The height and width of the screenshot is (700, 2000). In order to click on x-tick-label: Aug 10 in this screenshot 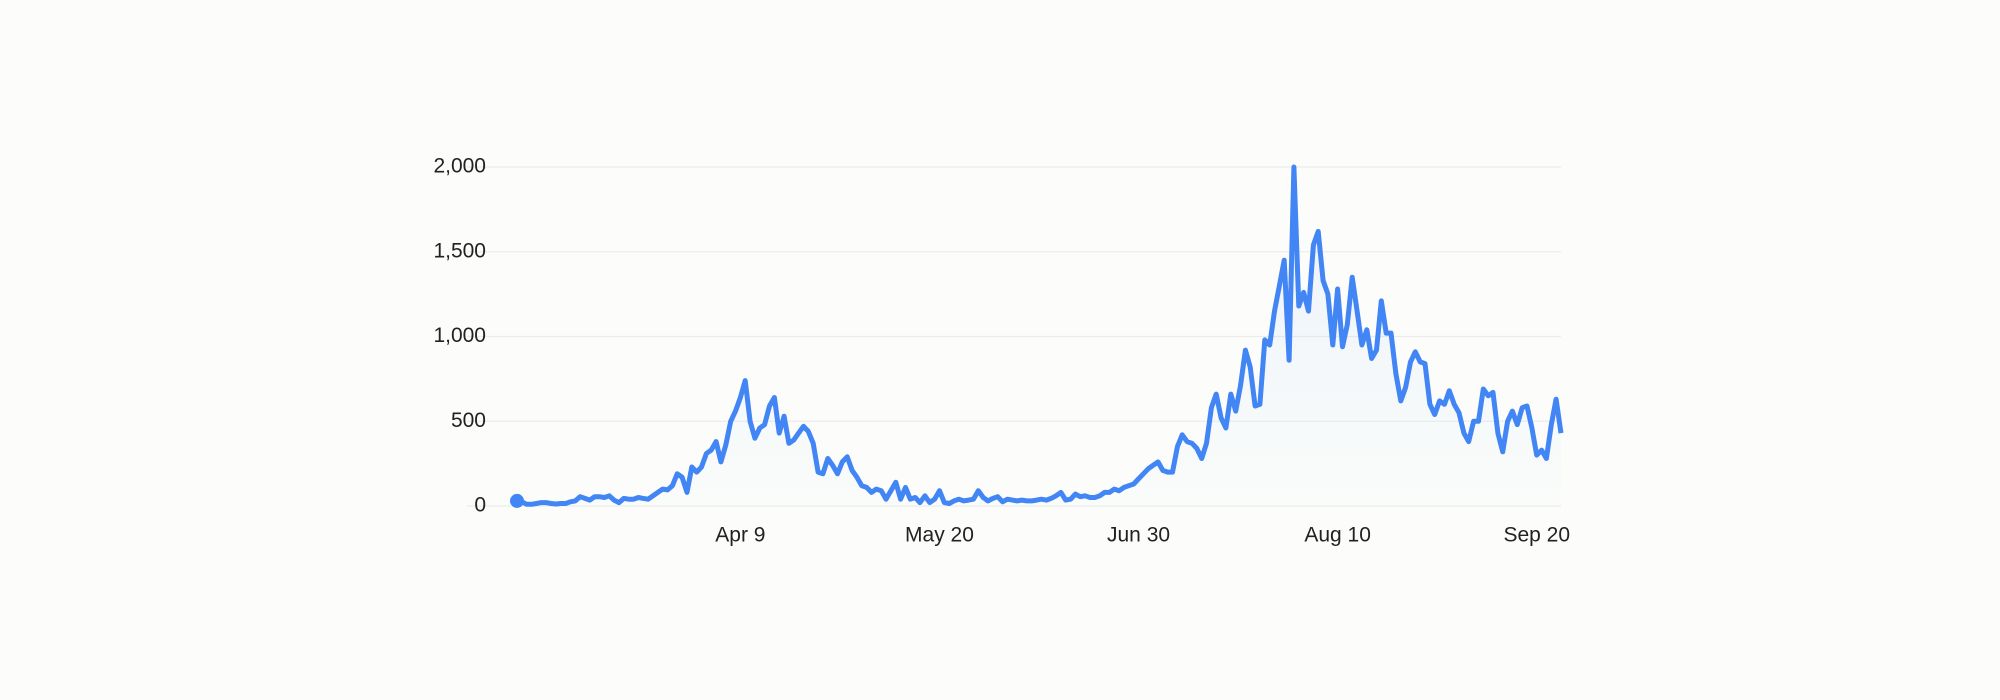, I will do `click(1337, 535)`.